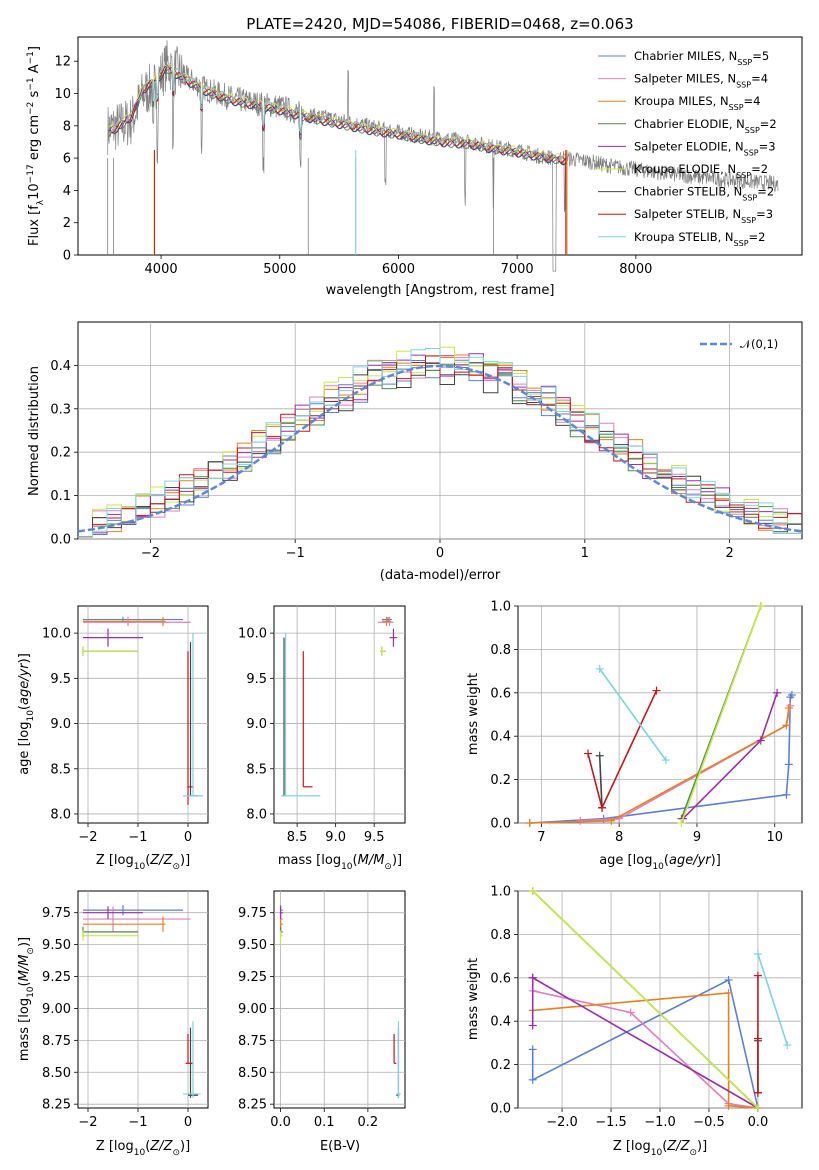  Describe the element at coordinates (279, 269) in the screenshot. I see `x-tick-label: 5000` at that location.